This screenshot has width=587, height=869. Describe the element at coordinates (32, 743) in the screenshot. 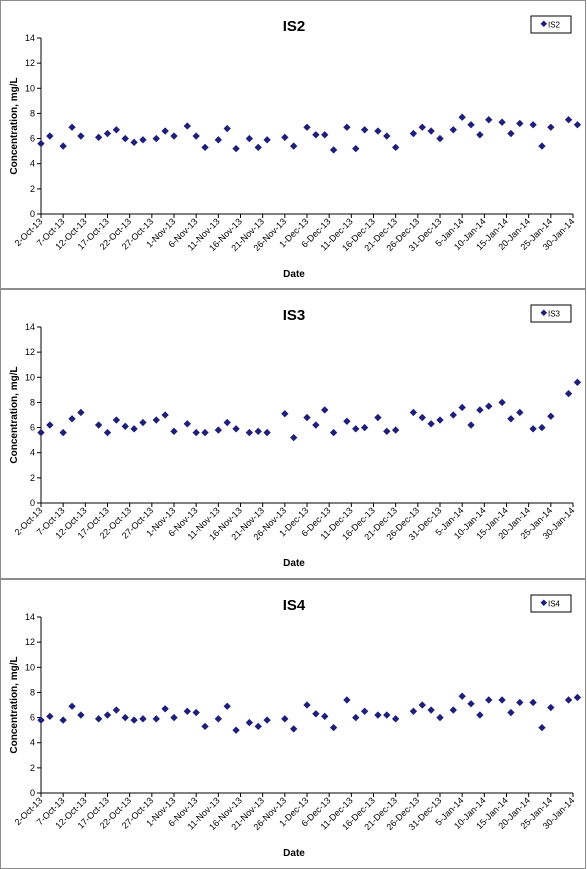

I see `y-tick-label: 4` at that location.